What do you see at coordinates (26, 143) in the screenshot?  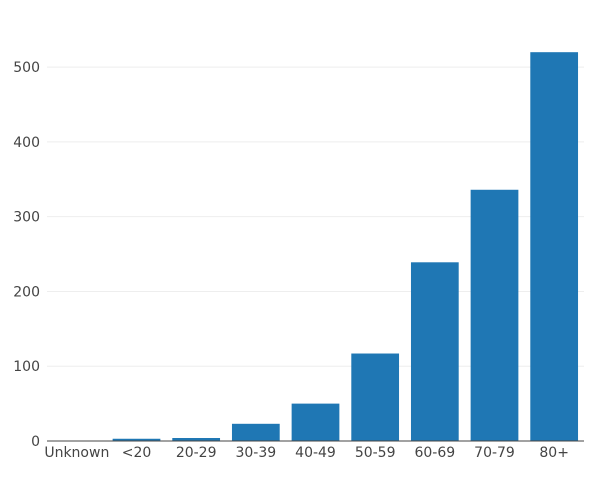 I see `y-tick-label: 400` at bounding box center [26, 143].